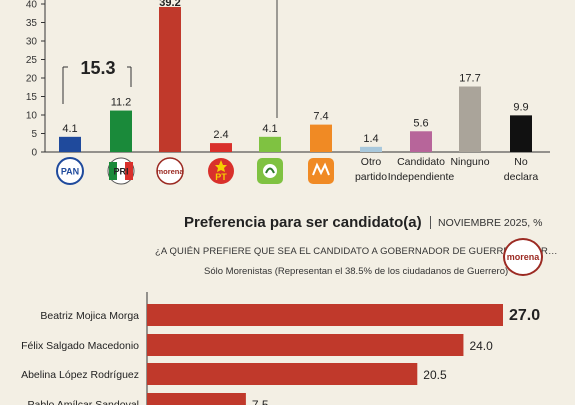  I want to click on pt-logo-icon, so click(221, 171).